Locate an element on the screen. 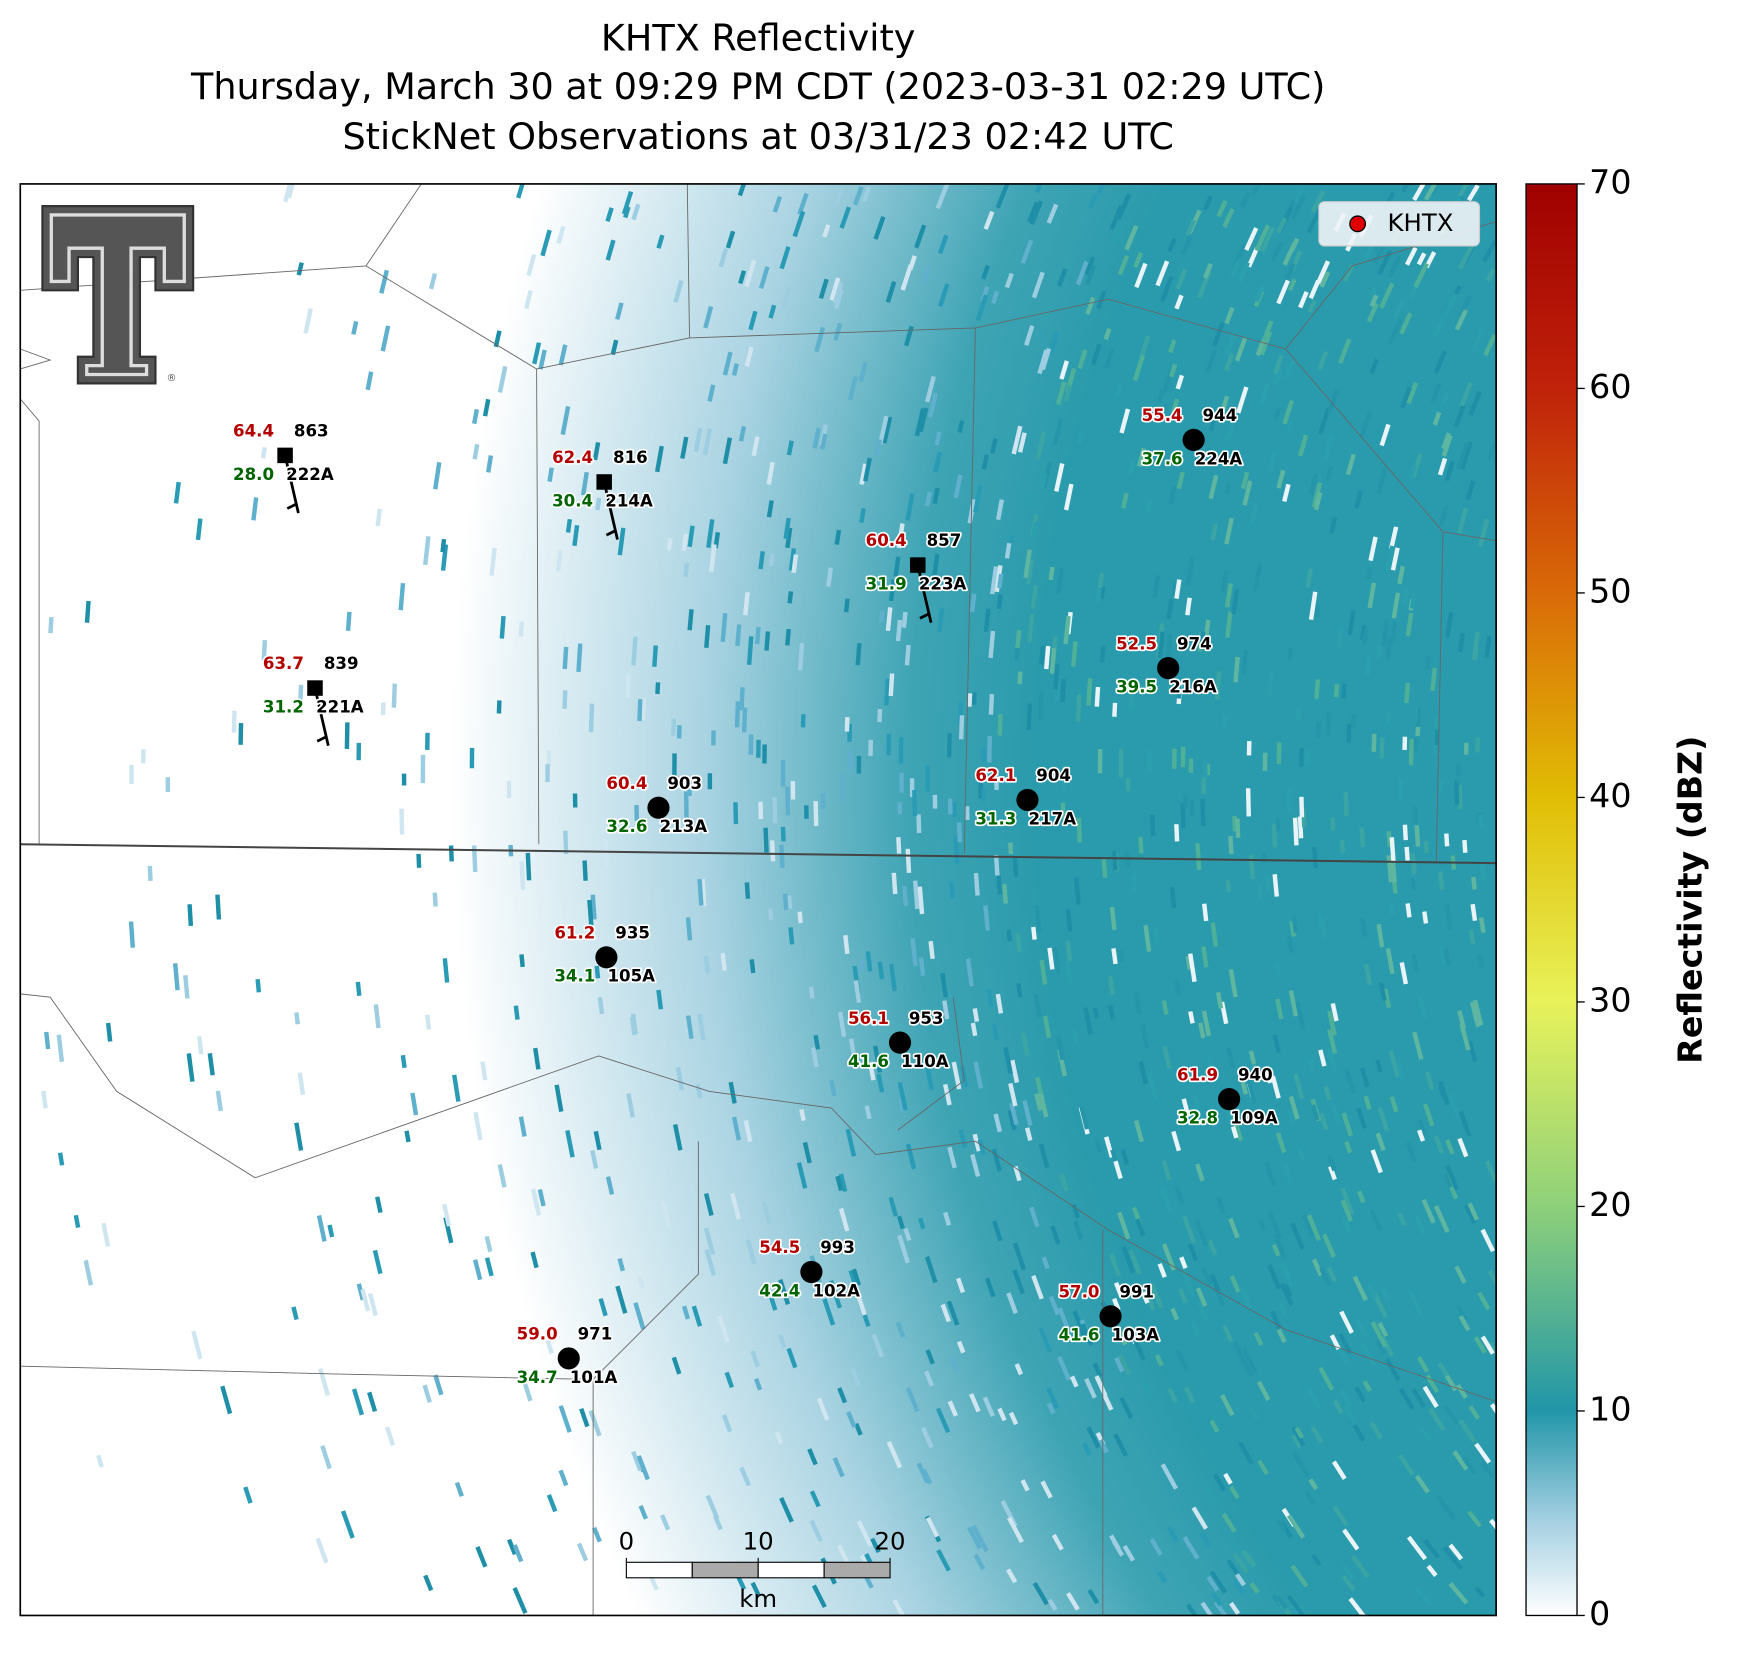 Image resolution: width=1738 pixels, height=1662 pixels. pressure: 991 is located at coordinates (1136, 1291).